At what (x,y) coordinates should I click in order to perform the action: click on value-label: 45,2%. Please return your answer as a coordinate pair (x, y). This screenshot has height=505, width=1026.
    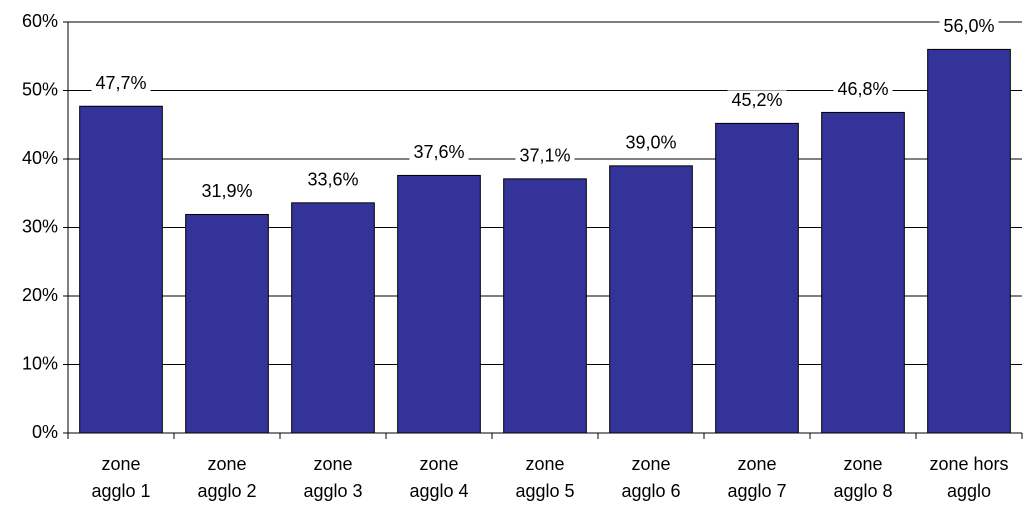
    Looking at the image, I should click on (756, 100).